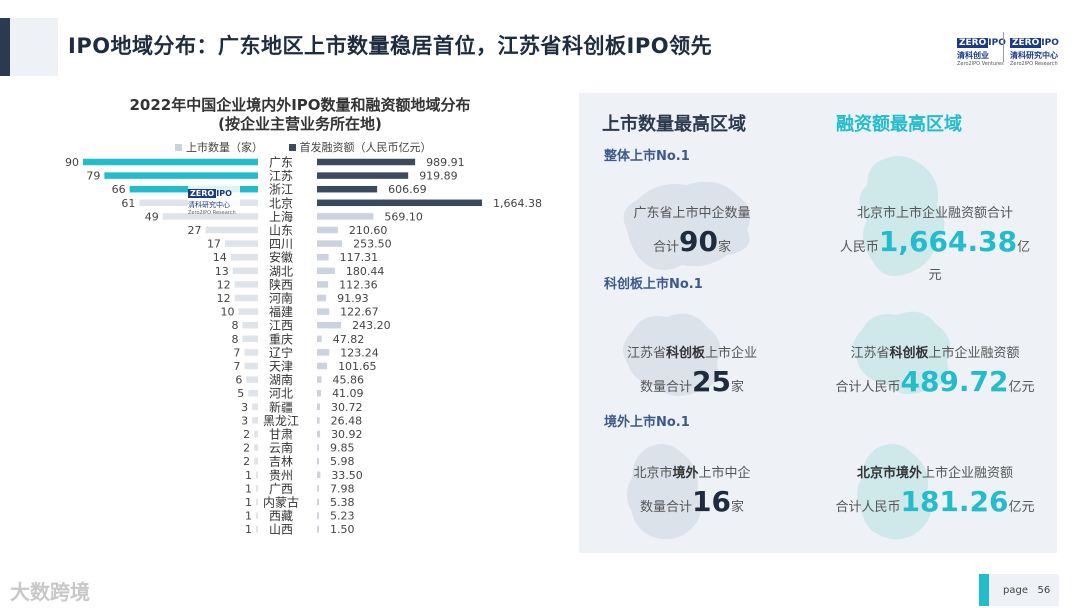 This screenshot has height=608, width=1080. What do you see at coordinates (281, 352) in the screenshot?
I see `category-label: 辽宁` at bounding box center [281, 352].